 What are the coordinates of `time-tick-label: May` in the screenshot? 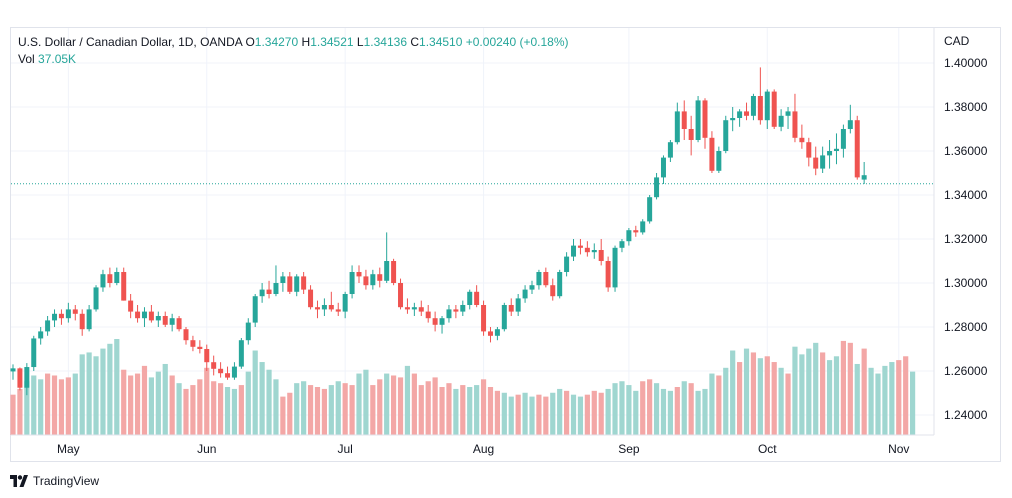 It's located at (68, 449).